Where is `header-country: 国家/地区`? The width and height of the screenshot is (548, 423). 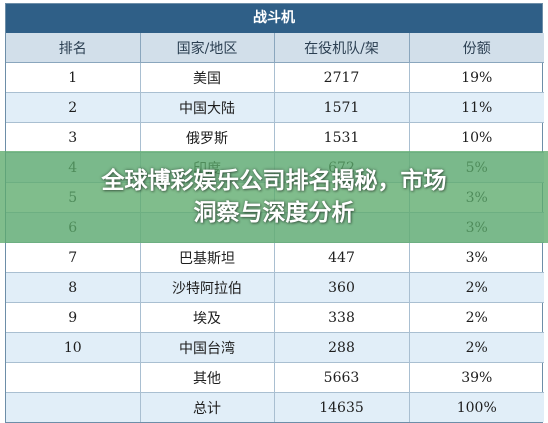 header-country: 国家/地区 is located at coordinates (207, 48).